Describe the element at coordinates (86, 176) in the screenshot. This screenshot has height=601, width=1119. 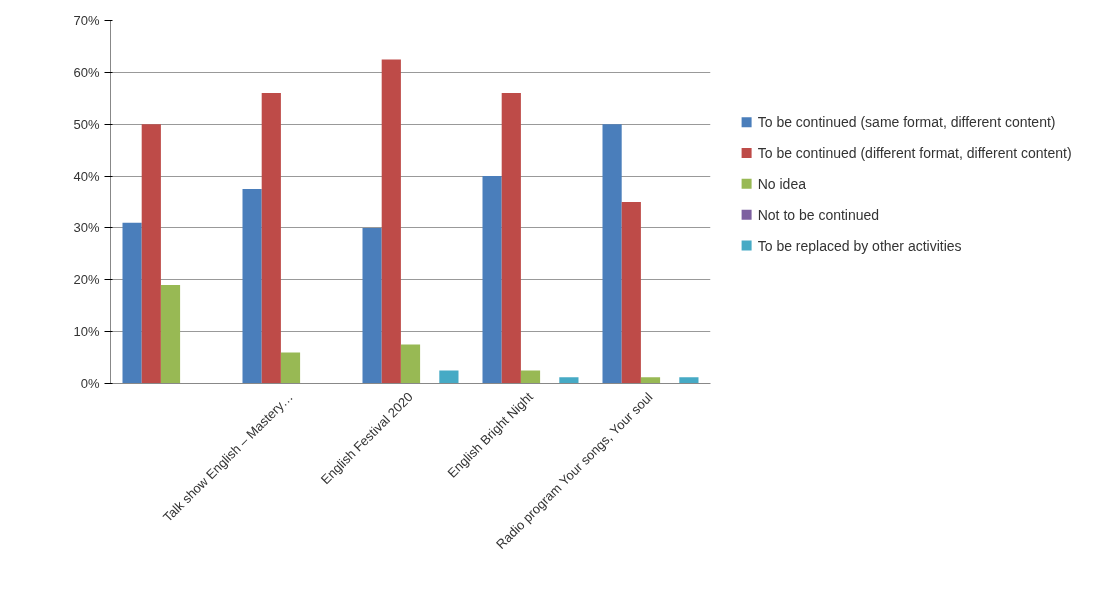
I see `y-tick-label: 40%` at that location.